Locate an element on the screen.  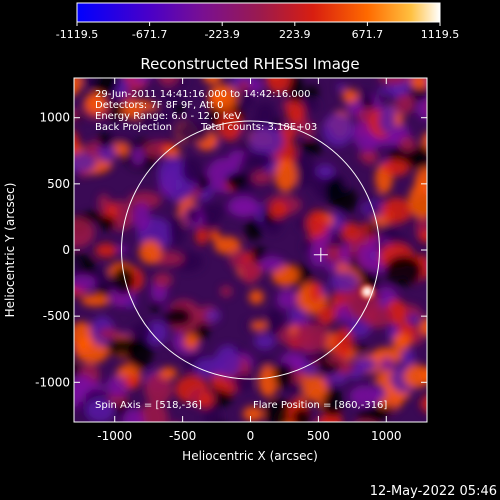
annotation-time-range: 29-Jun-2011 14:41:16.000 to 14:42:16.000 is located at coordinates (203, 94).